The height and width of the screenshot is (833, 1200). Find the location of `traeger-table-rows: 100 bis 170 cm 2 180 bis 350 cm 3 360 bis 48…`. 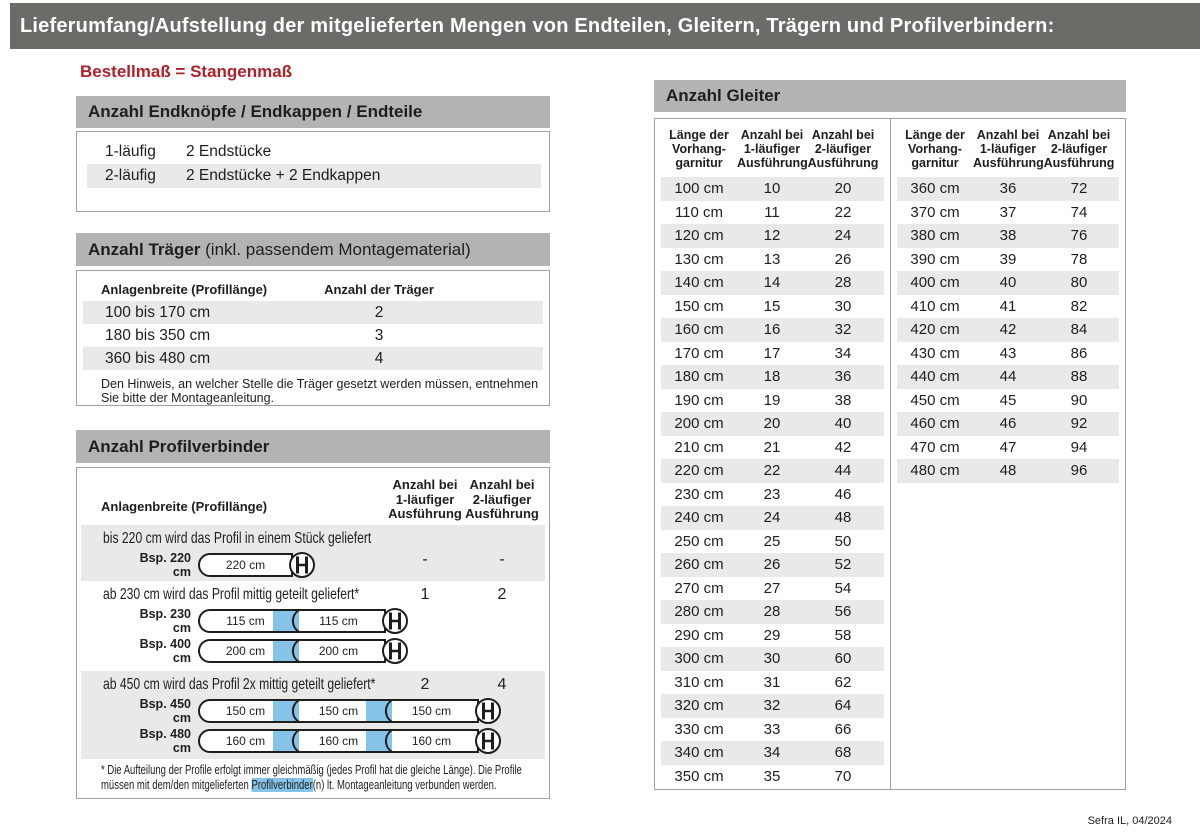

traeger-table-rows: 100 bis 170 cm 2 180 bis 350 cm 3 360 bis 48… is located at coordinates (313, 335).